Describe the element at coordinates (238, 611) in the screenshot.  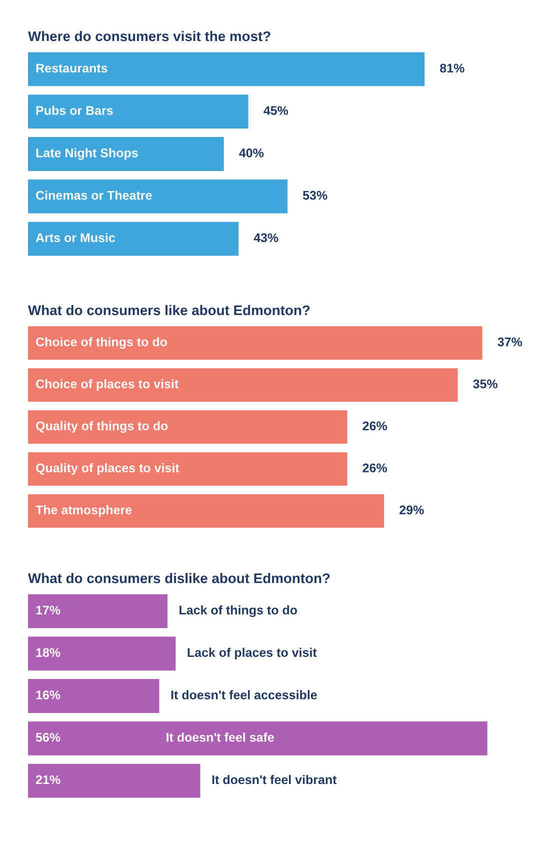
I see `y-tick-label: Lack of things to do` at that location.